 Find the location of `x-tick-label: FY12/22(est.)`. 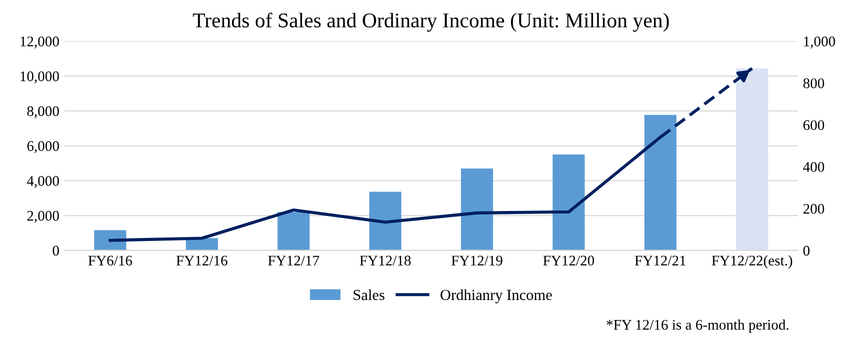

x-tick-label: FY12/22(est.) is located at coordinates (752, 261).